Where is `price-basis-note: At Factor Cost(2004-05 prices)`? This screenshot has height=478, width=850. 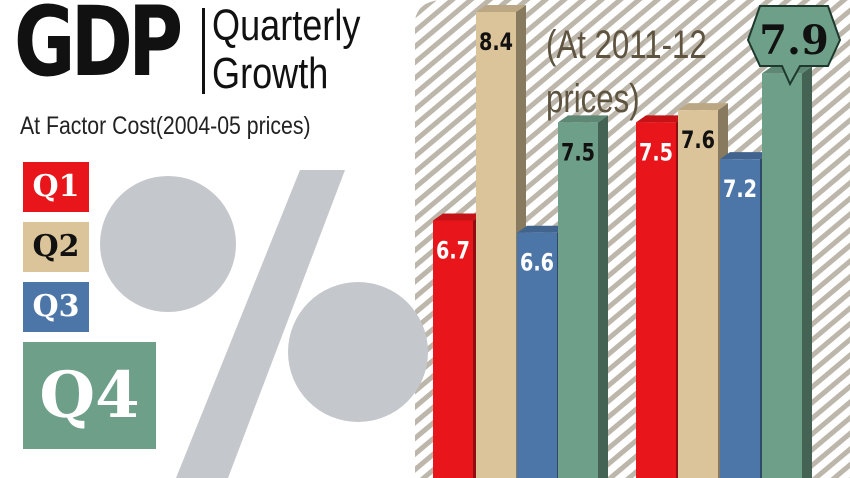
price-basis-note: At Factor Cost(2004-05 prices) is located at coordinates (165, 126).